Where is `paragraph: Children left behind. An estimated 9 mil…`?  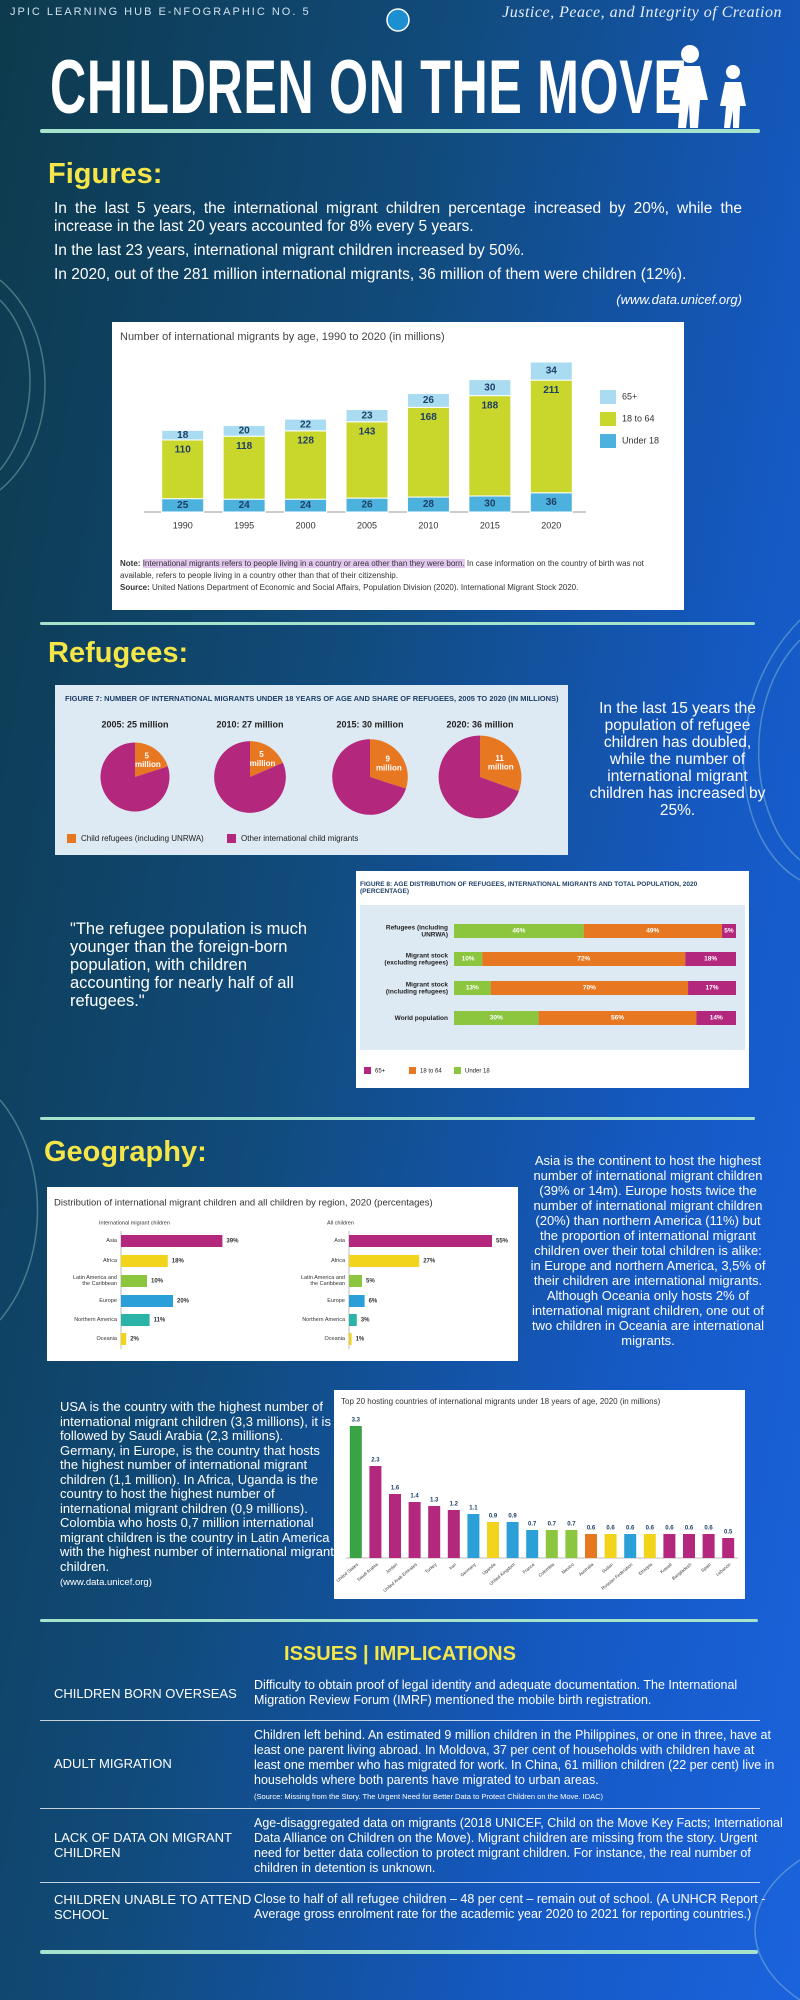
paragraph: Children left behind. An estimated 9 mil… is located at coordinates (514, 1757).